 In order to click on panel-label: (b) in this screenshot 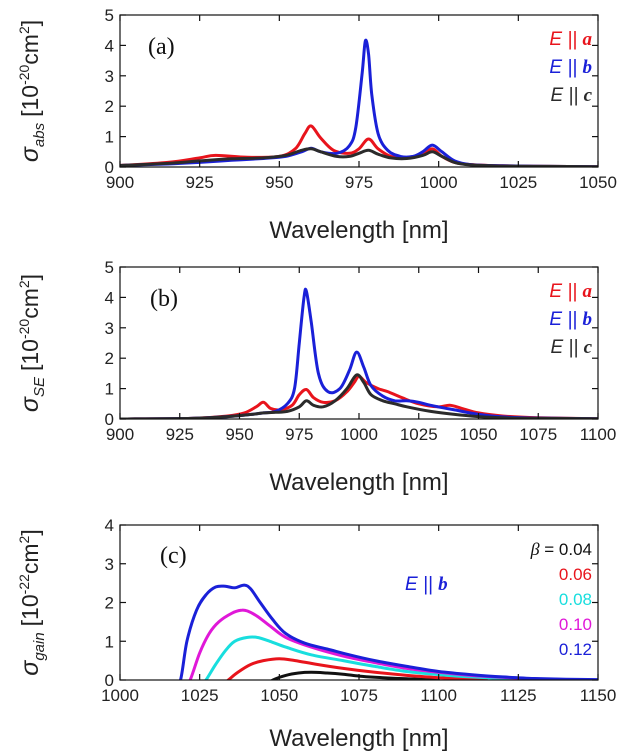, I will do `click(164, 299)`.